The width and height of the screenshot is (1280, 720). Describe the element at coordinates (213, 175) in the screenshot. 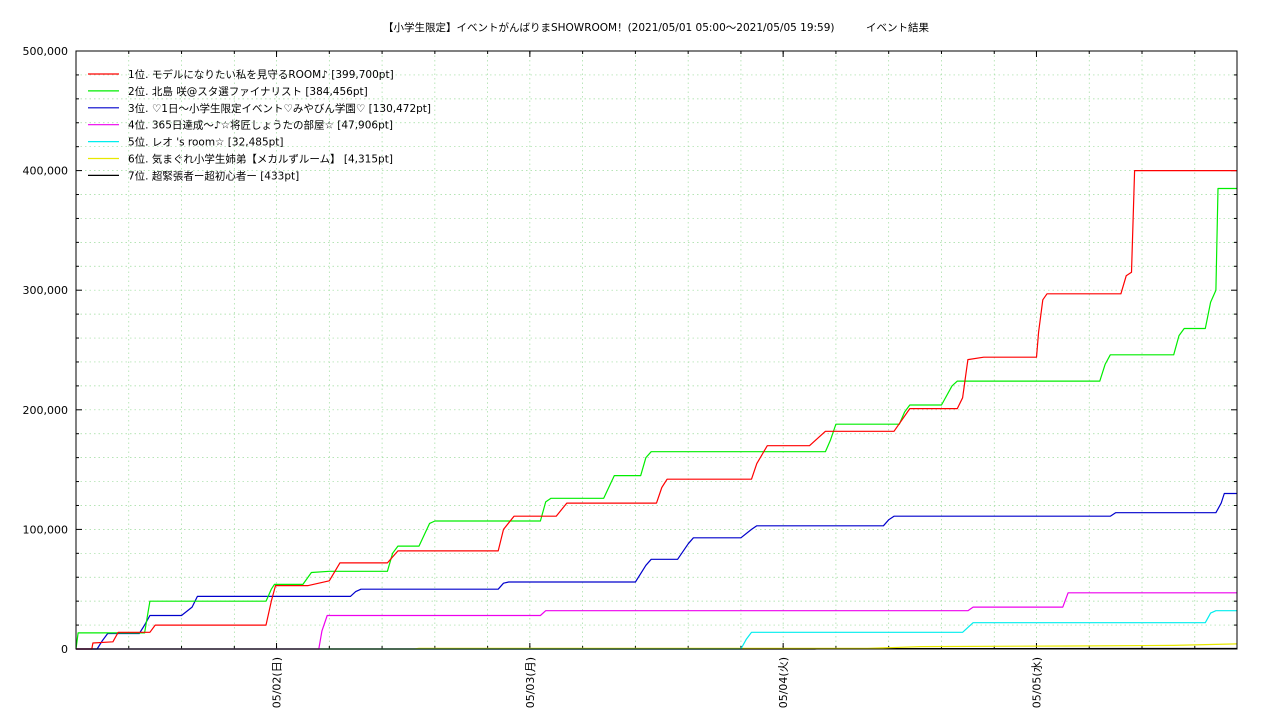

I see `legend-entry: 7位. 超緊張者ー超初心者ー [433pt]` at that location.